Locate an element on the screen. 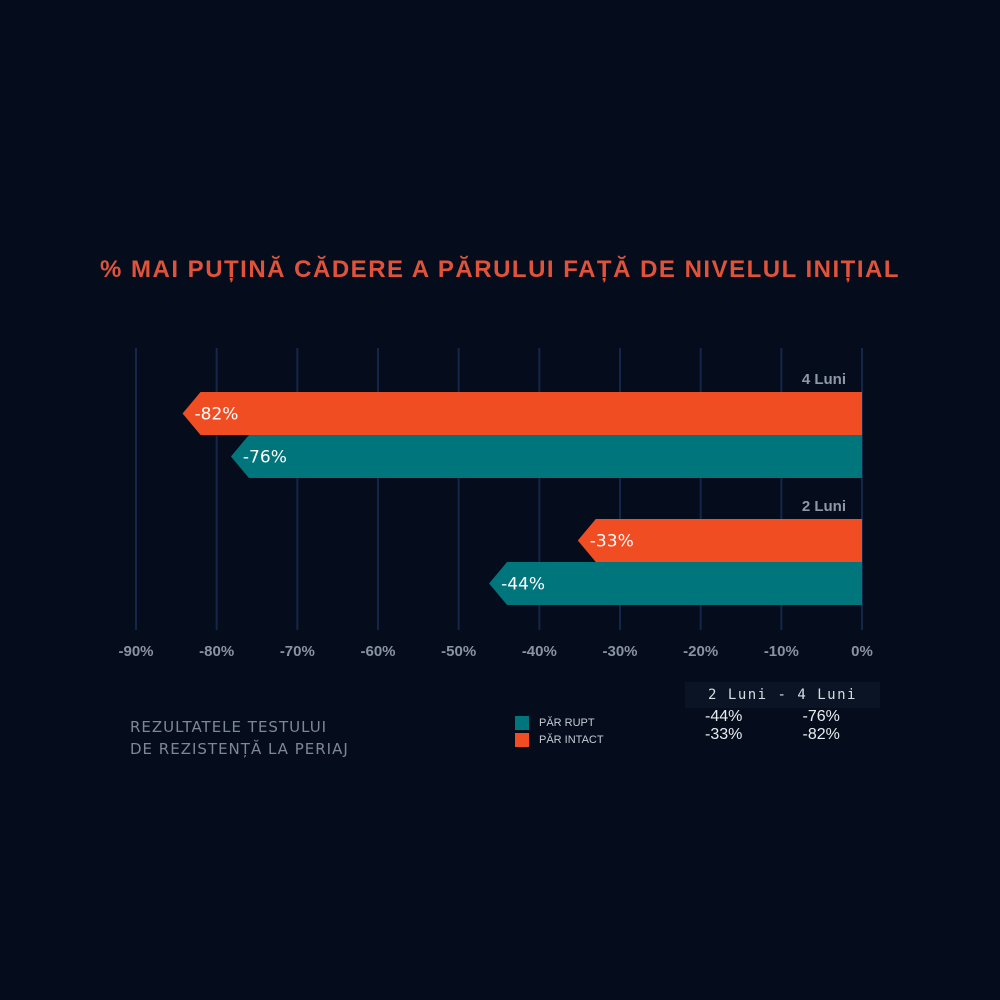 The image size is (1000, 1000). summary-header: 2 Luni - 4 Luni is located at coordinates (782, 695).